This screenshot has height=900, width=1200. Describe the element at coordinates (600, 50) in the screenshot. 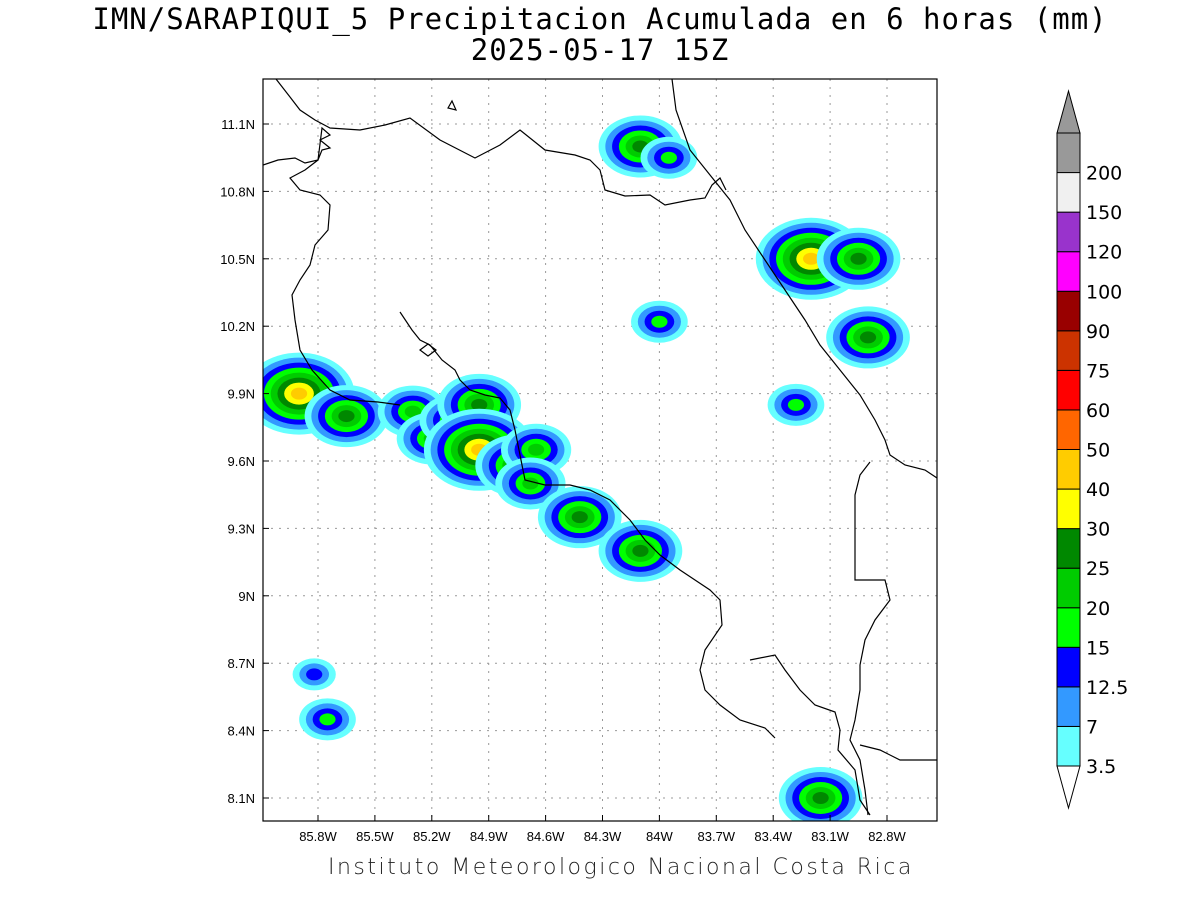

I see `map-subtitle: 2025-05-17 15Z` at that location.